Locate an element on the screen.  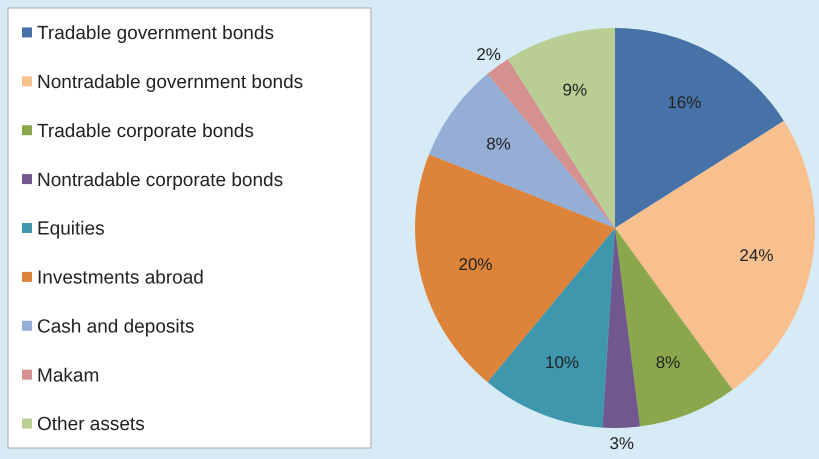
data-label: 2% is located at coordinates (488, 54).